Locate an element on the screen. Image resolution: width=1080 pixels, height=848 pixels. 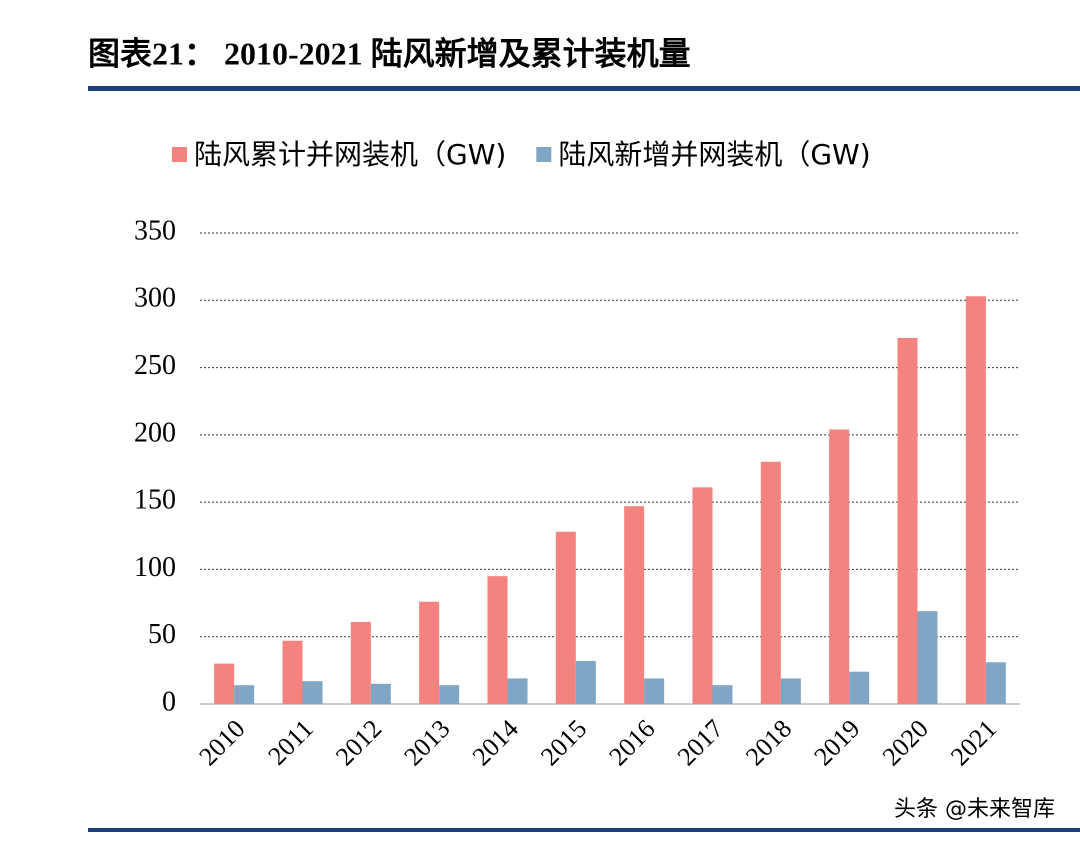
legend-label: 陆风新增并网装机（GW) is located at coordinates (714, 154).